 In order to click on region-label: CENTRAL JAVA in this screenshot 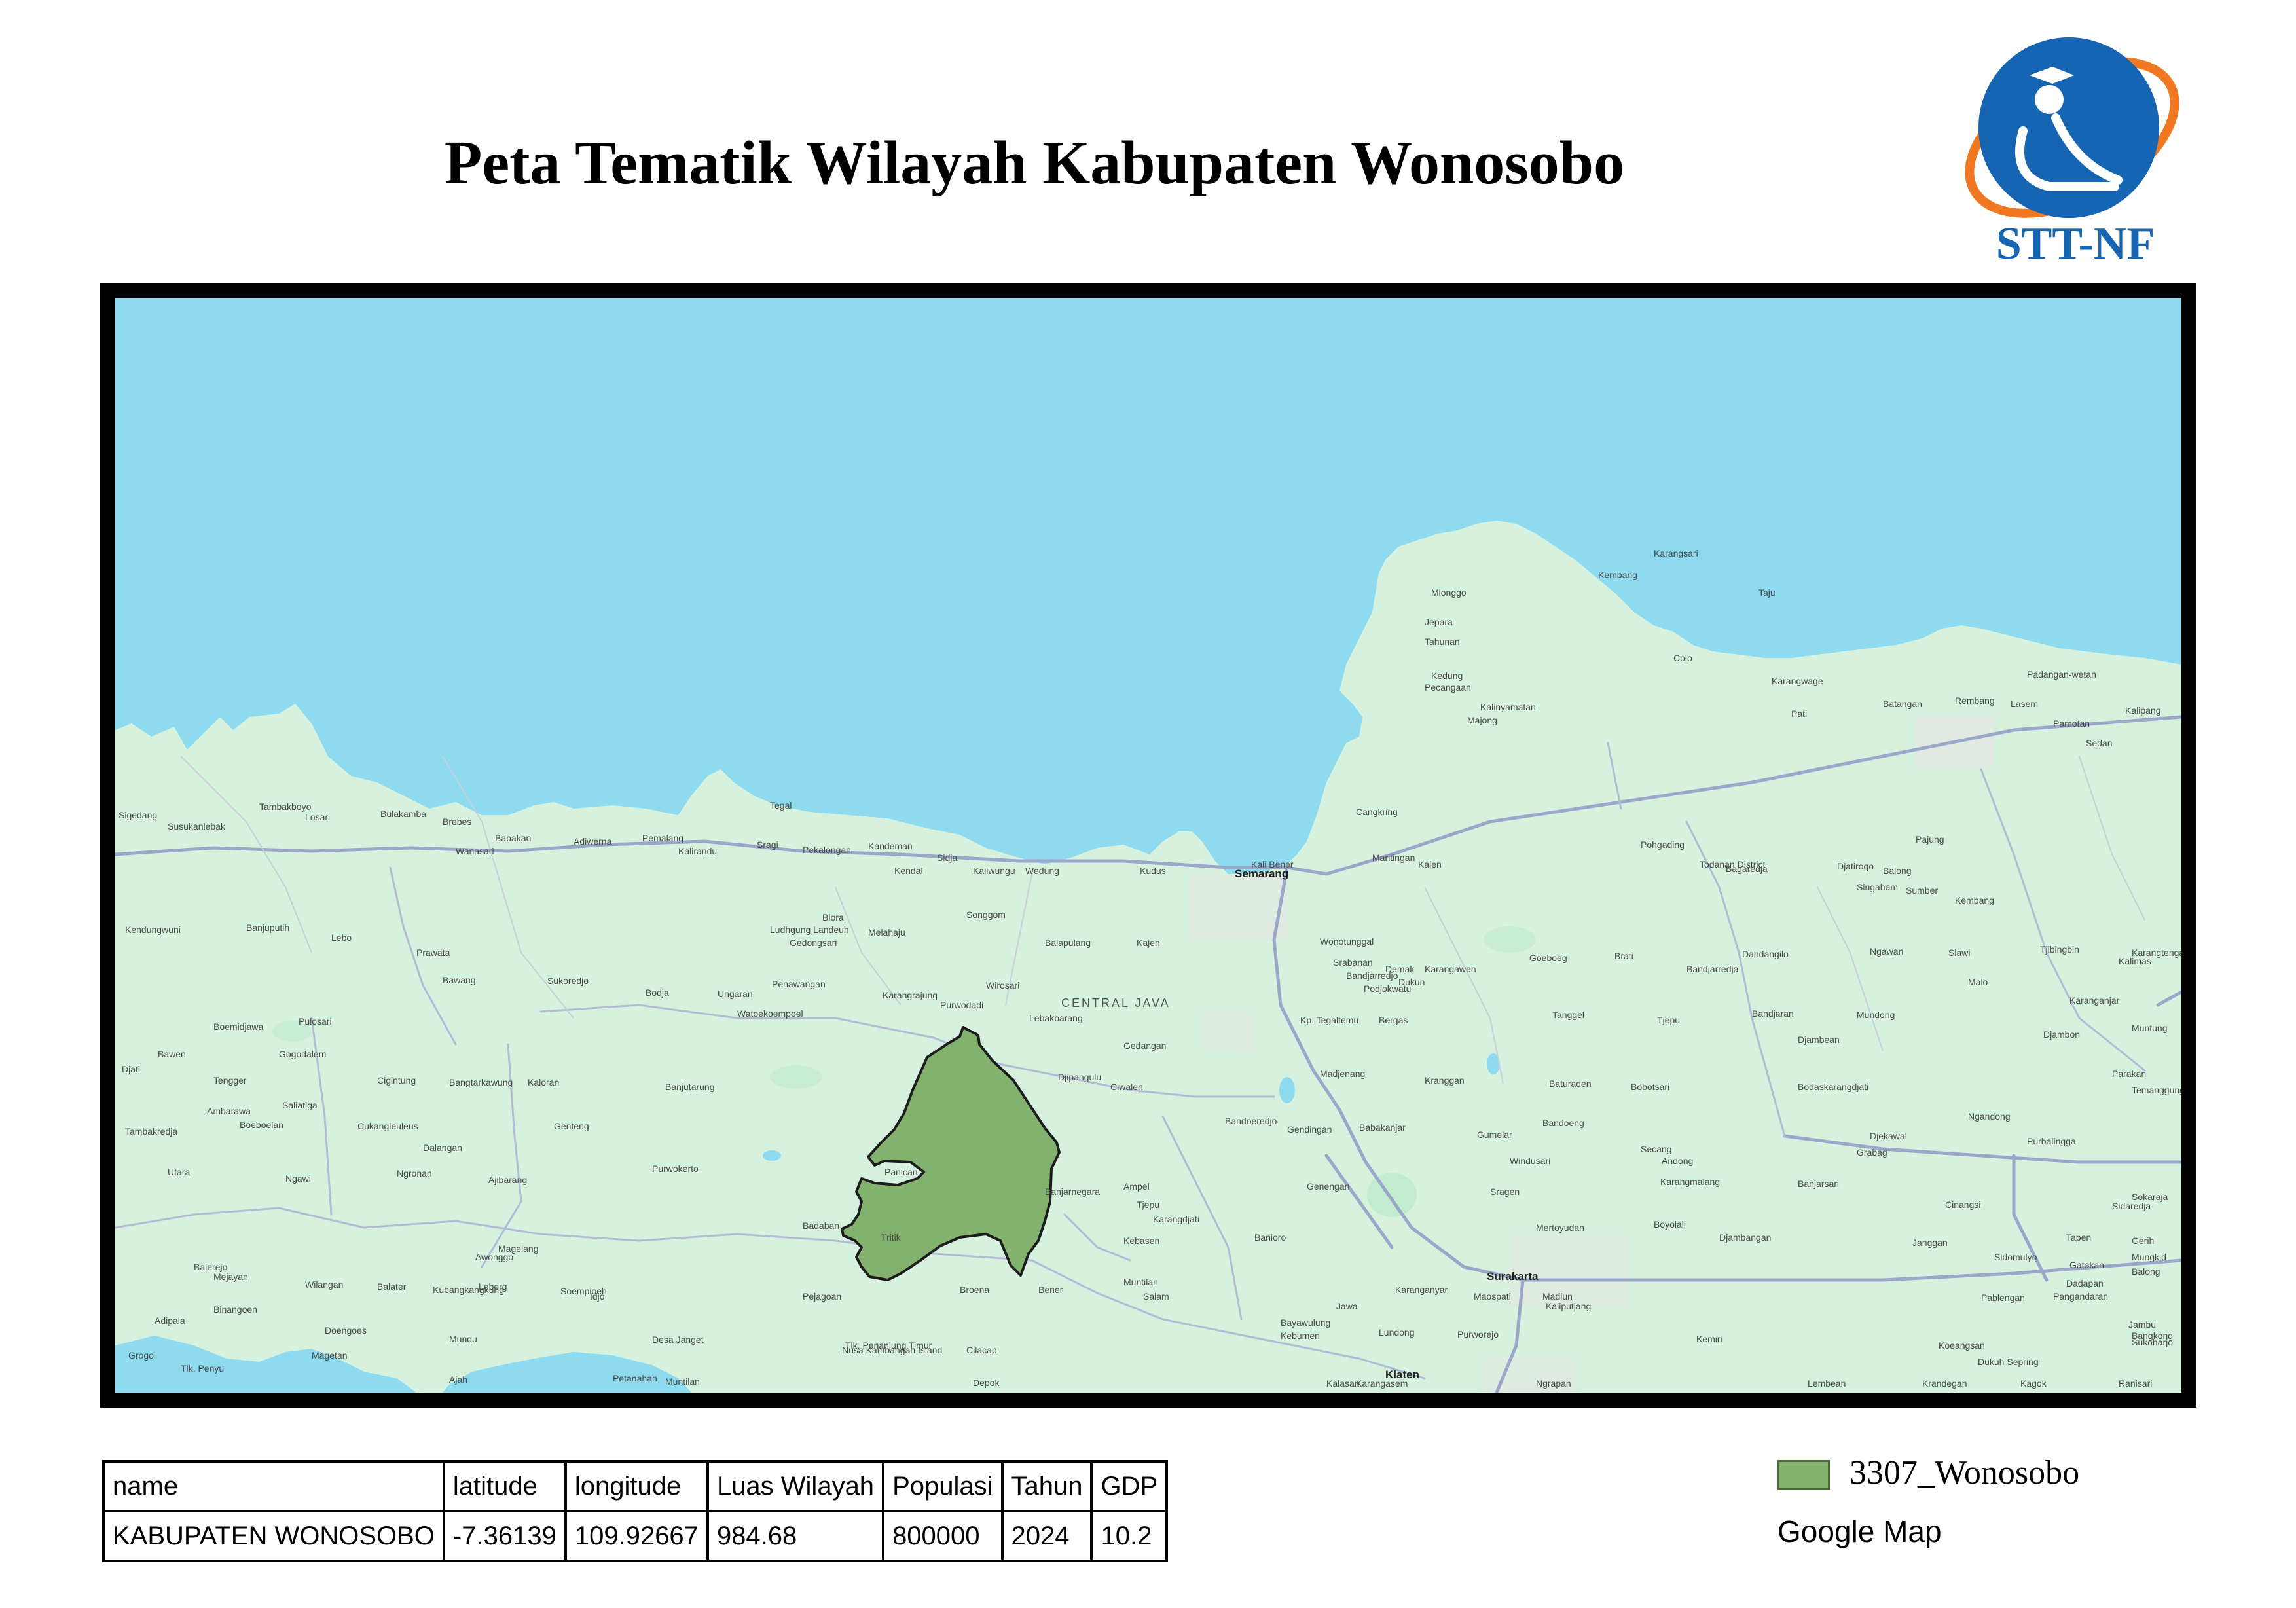, I will do `click(1116, 1003)`.